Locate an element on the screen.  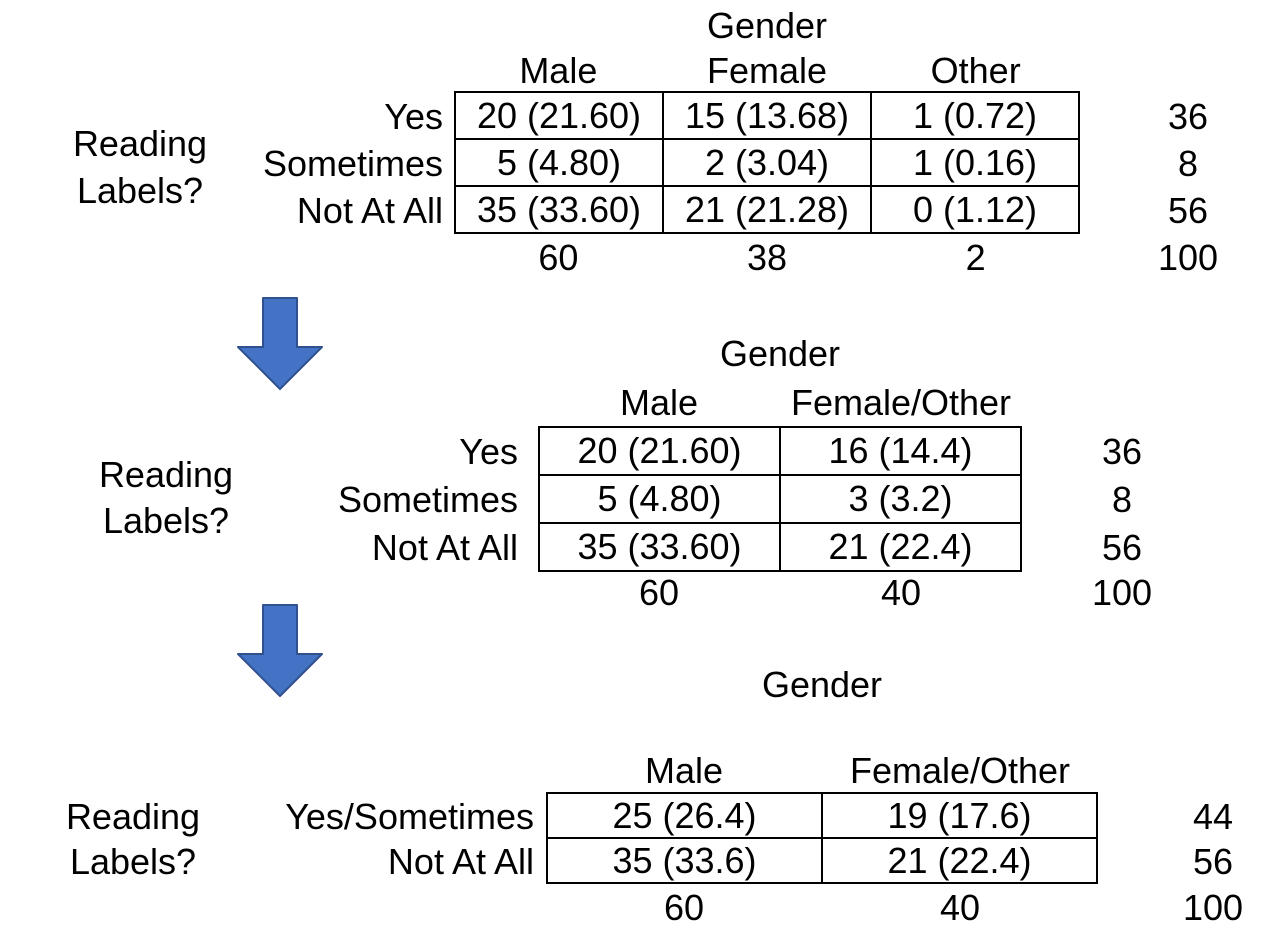
observed-expected-cell: 35 (33.6) is located at coordinates (684, 860).